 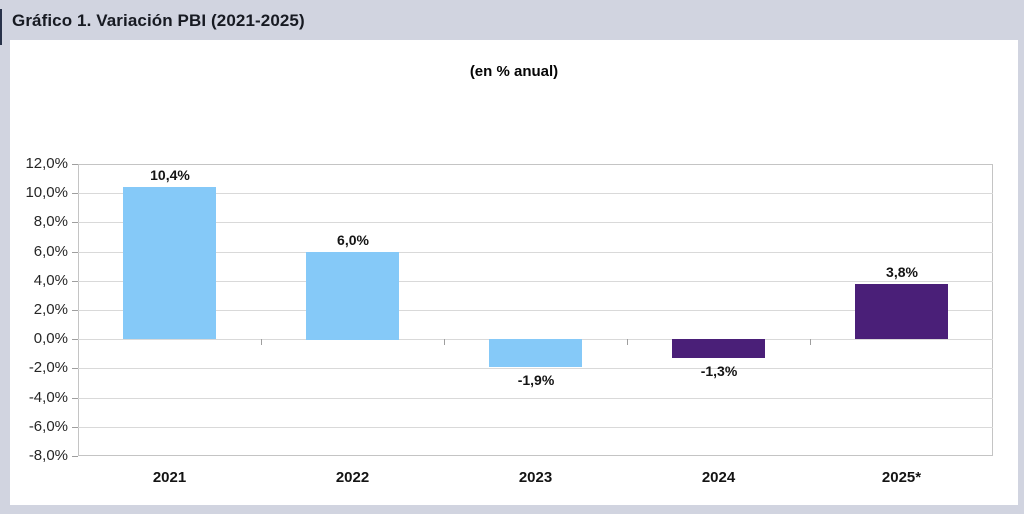 What do you see at coordinates (353, 240) in the screenshot?
I see `bar-value-label: 6,0%` at bounding box center [353, 240].